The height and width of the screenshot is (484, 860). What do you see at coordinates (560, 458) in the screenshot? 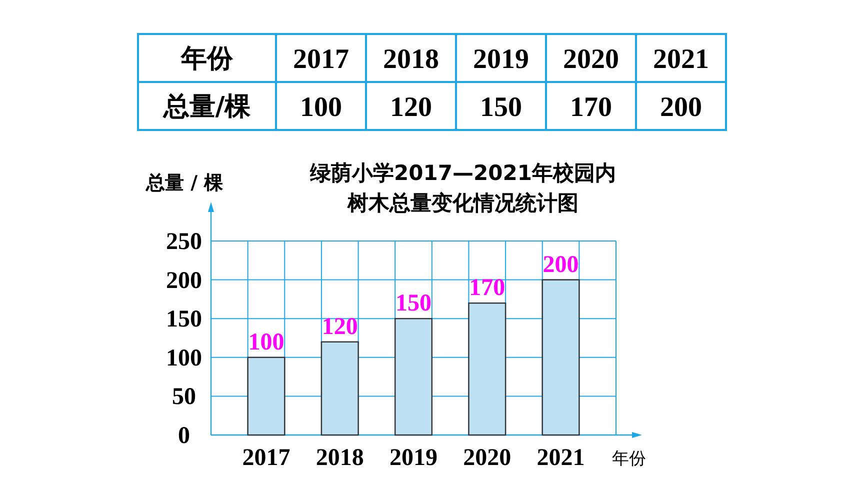
I see `x-tick-label: 2021` at bounding box center [560, 458].